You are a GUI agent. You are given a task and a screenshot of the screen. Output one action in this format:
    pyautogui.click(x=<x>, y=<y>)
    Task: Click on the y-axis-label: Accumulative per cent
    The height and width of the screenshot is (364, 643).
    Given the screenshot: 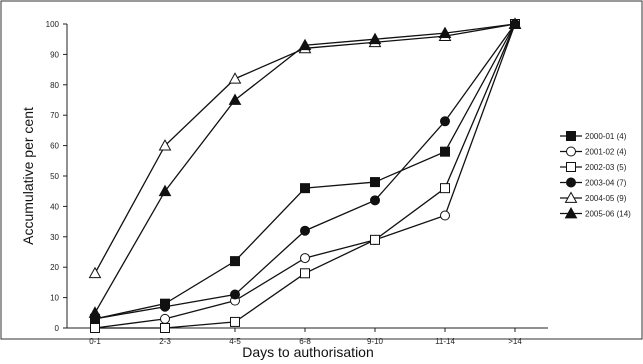 What is the action you would take?
    pyautogui.click(x=28, y=176)
    